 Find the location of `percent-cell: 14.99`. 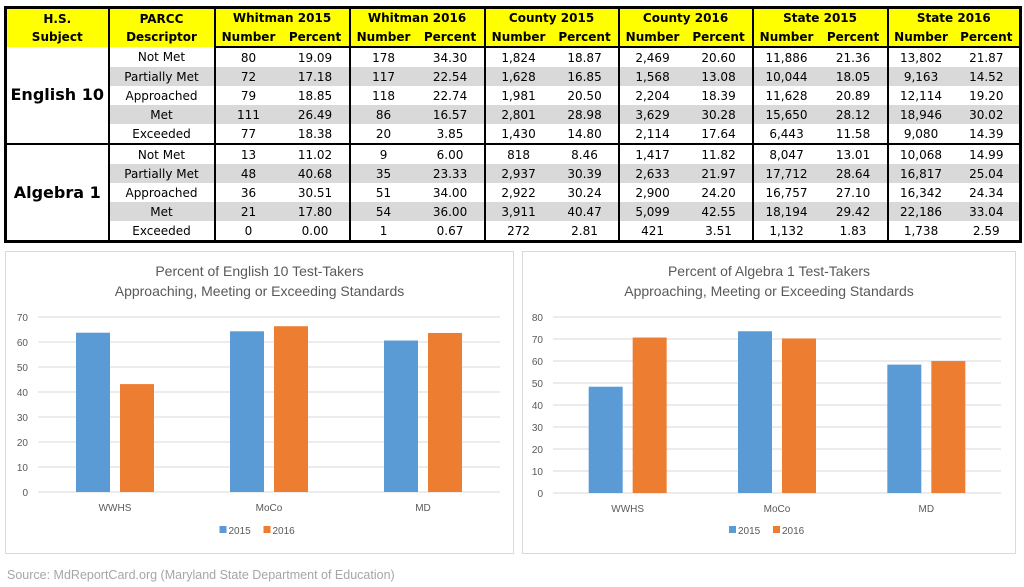

percent-cell: 14.99 is located at coordinates (987, 153).